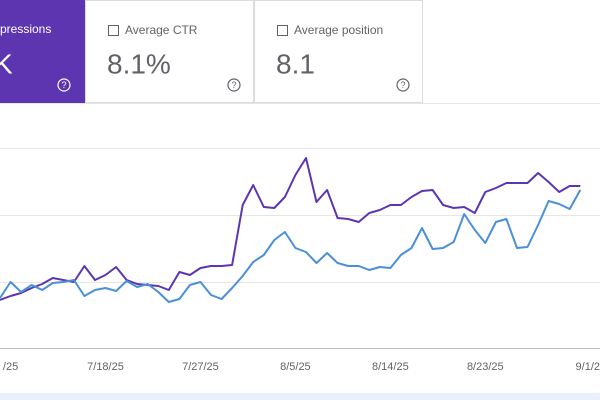  What do you see at coordinates (10, 367) in the screenshot?
I see `x-tick-label: /25` at bounding box center [10, 367].